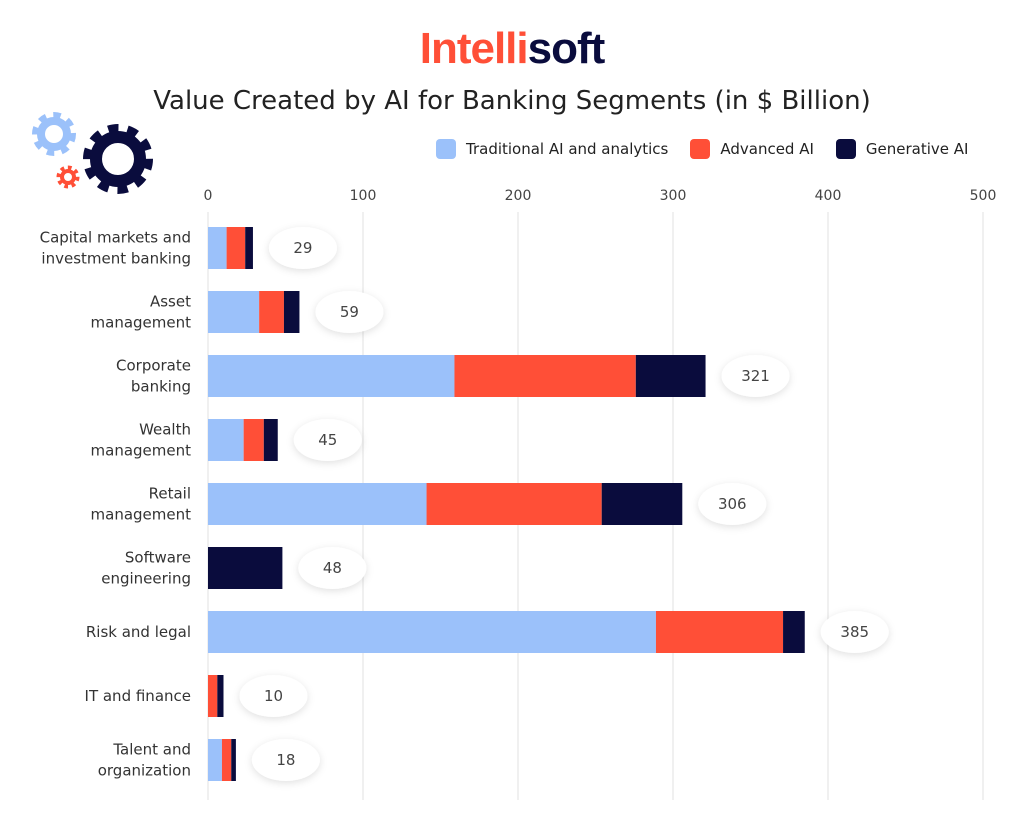 The height and width of the screenshot is (825, 1024). I want to click on legend-item-traditional: Traditional AI and analytics, so click(552, 149).